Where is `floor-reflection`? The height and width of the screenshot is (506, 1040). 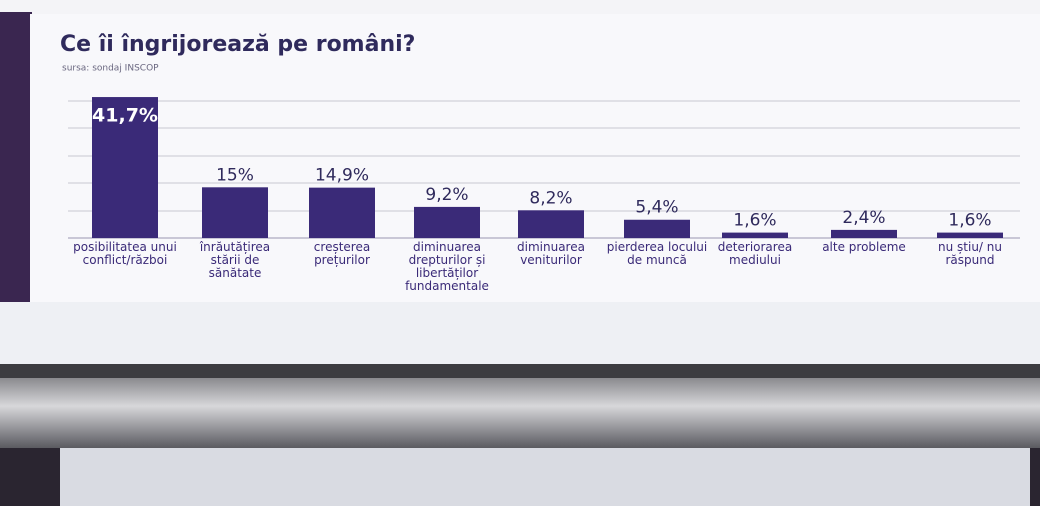
floor-reflection is located at coordinates (545, 477).